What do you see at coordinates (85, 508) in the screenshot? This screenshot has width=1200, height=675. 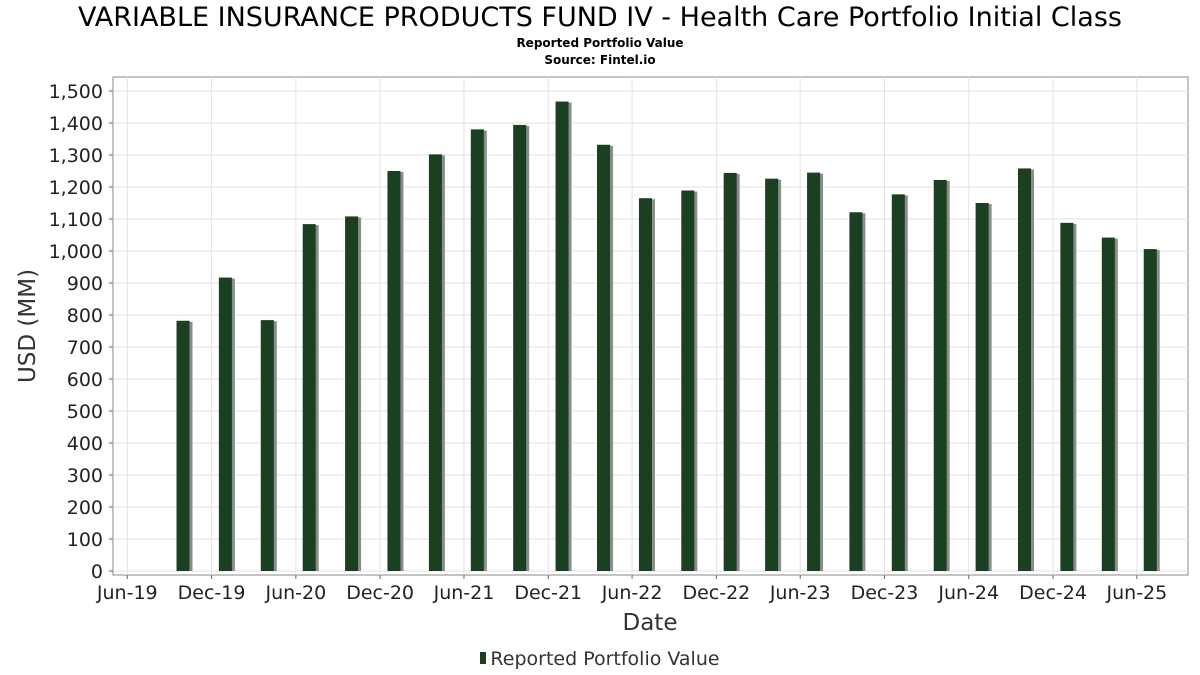 I see `y-tick-label: 200` at bounding box center [85, 508].